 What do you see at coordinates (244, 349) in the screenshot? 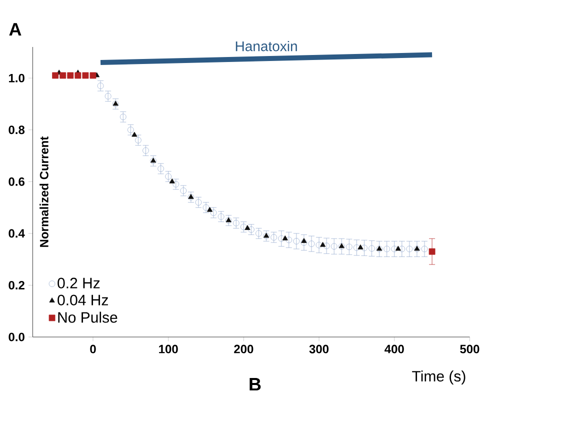
I see `x-tick-label: 200` at bounding box center [244, 349].